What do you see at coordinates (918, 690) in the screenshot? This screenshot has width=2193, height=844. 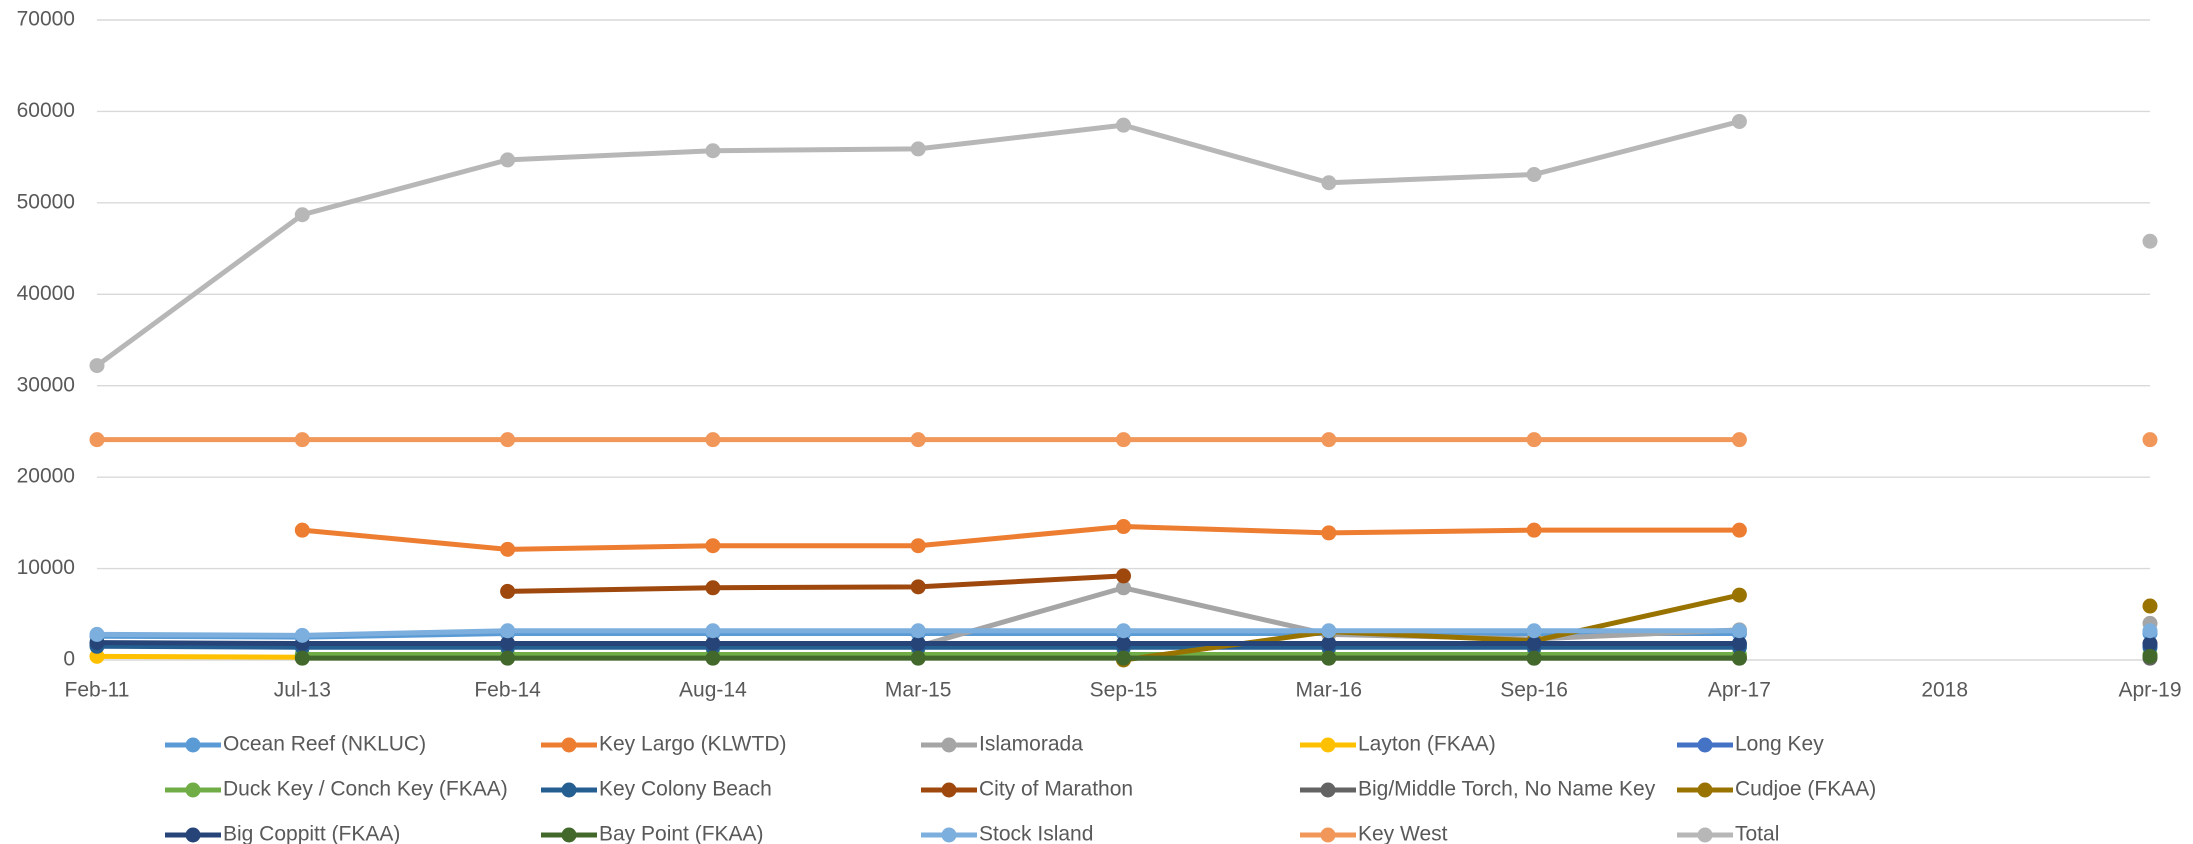 I see `x-tick-label: Mar-15` at bounding box center [918, 690].